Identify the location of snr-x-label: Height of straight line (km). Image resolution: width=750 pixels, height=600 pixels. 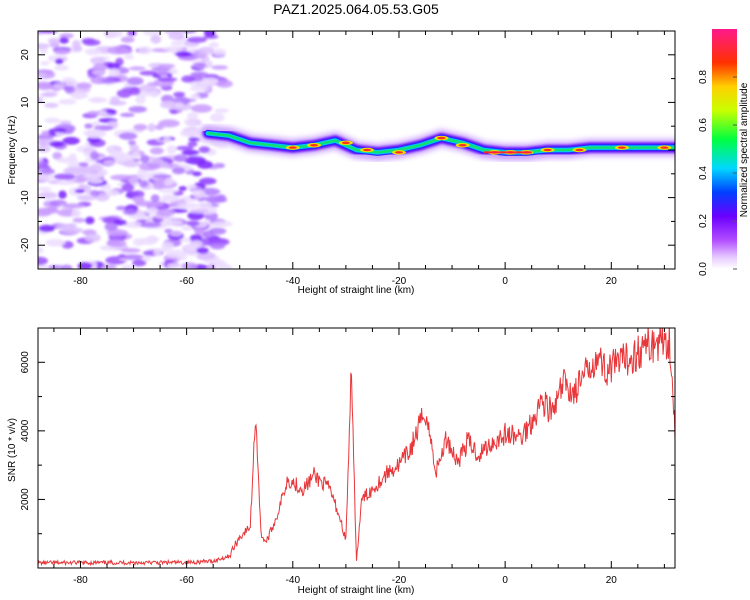
(356, 590).